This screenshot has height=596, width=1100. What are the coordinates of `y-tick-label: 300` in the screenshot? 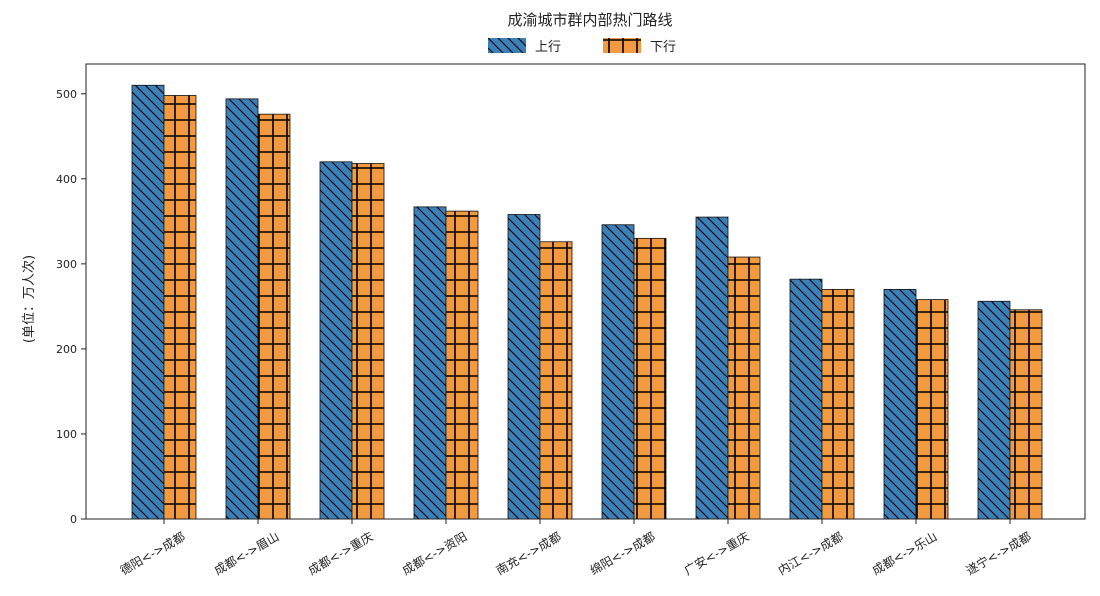 It's located at (66, 264).